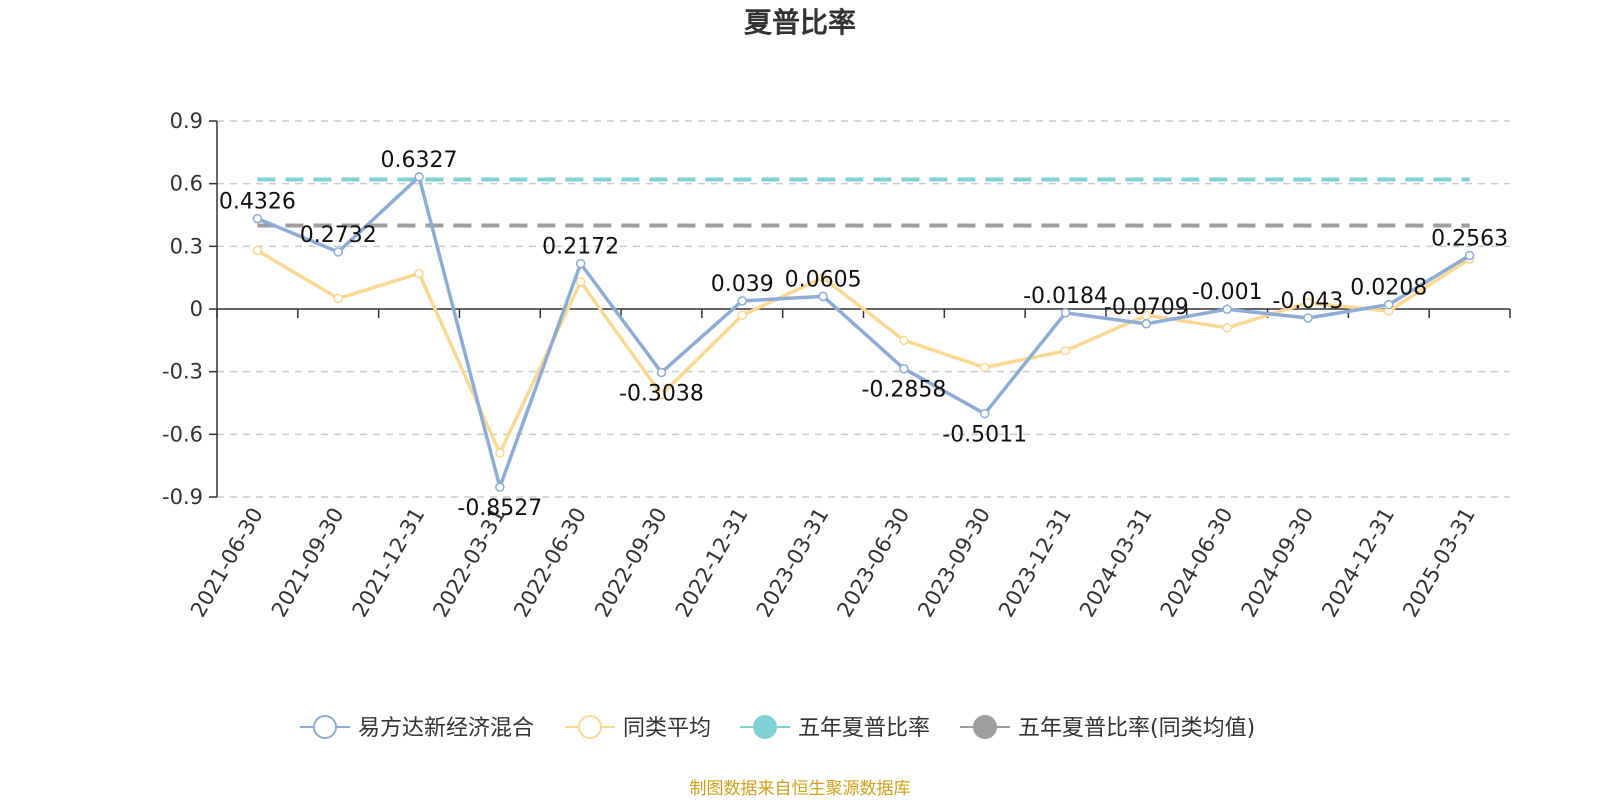 This screenshot has width=1600, height=800. What do you see at coordinates (793, 563) in the screenshot?
I see `x-tick-label: 2023-03-31` at bounding box center [793, 563].